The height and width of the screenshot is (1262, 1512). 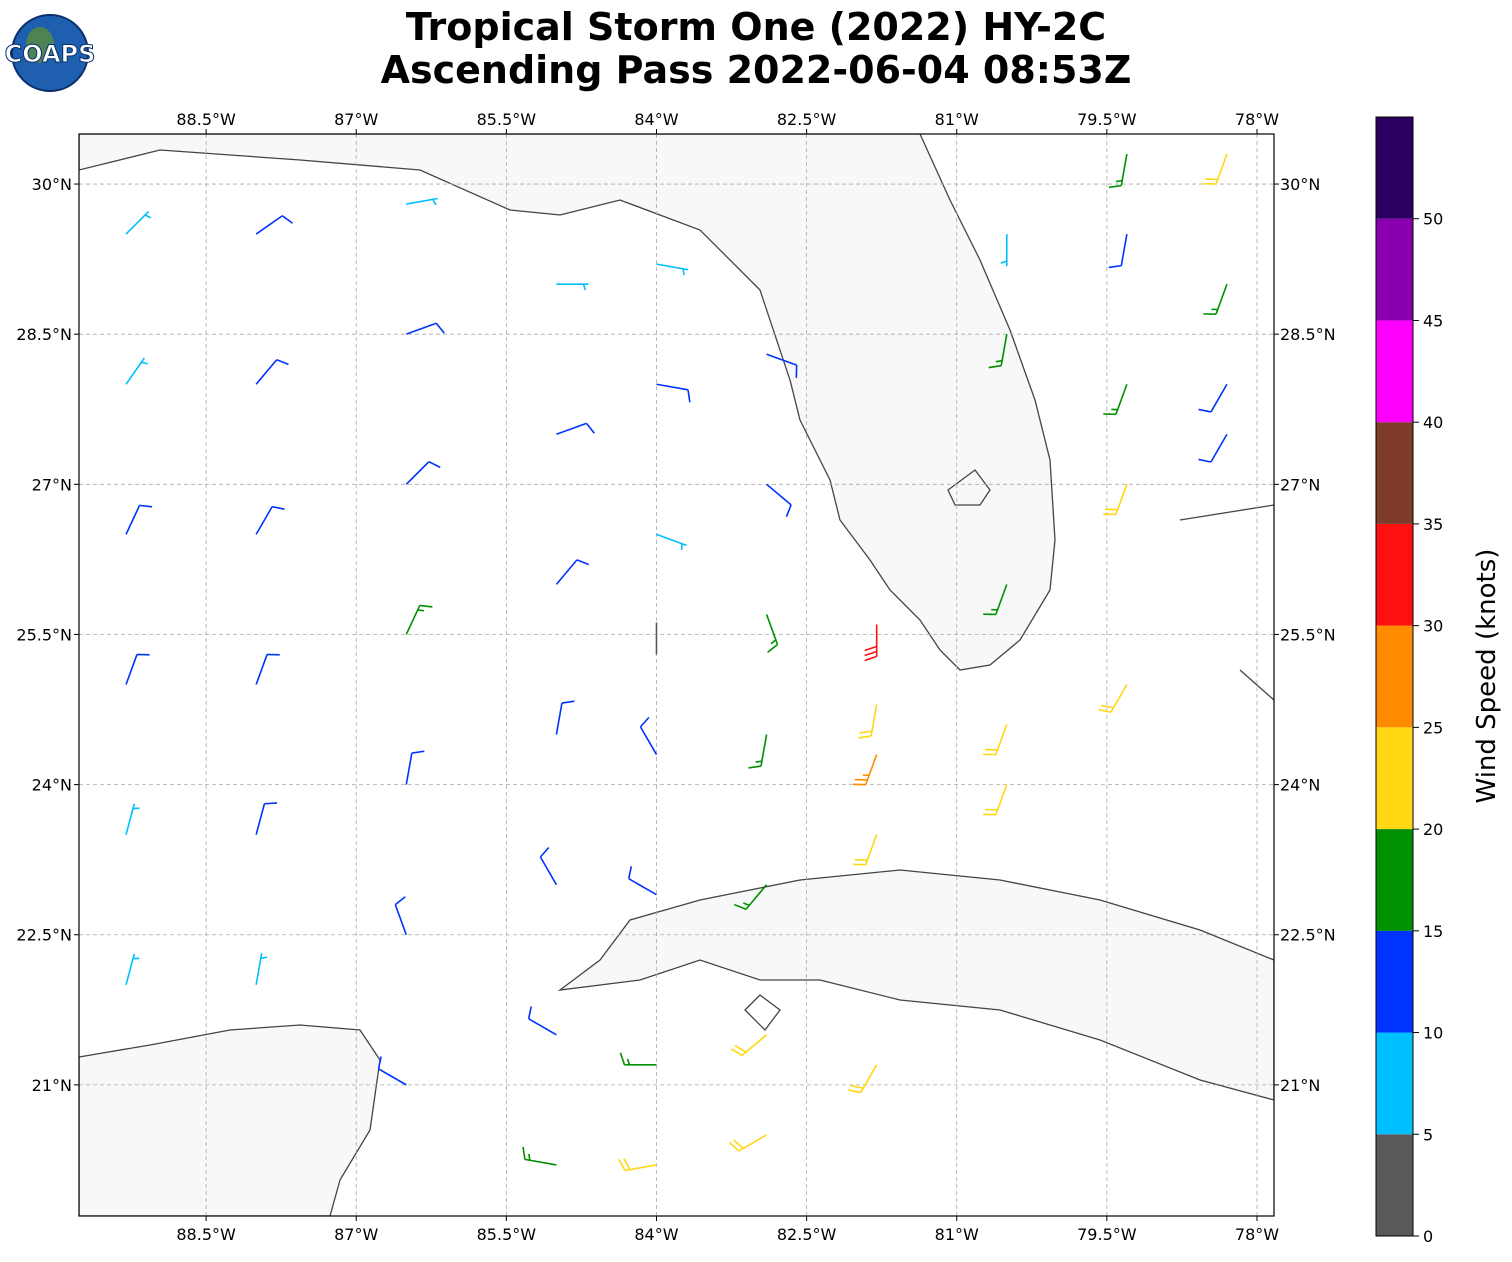 What do you see at coordinates (756, 27) in the screenshot?
I see `title: Tropical Storm One (2022) HY-2C` at bounding box center [756, 27].